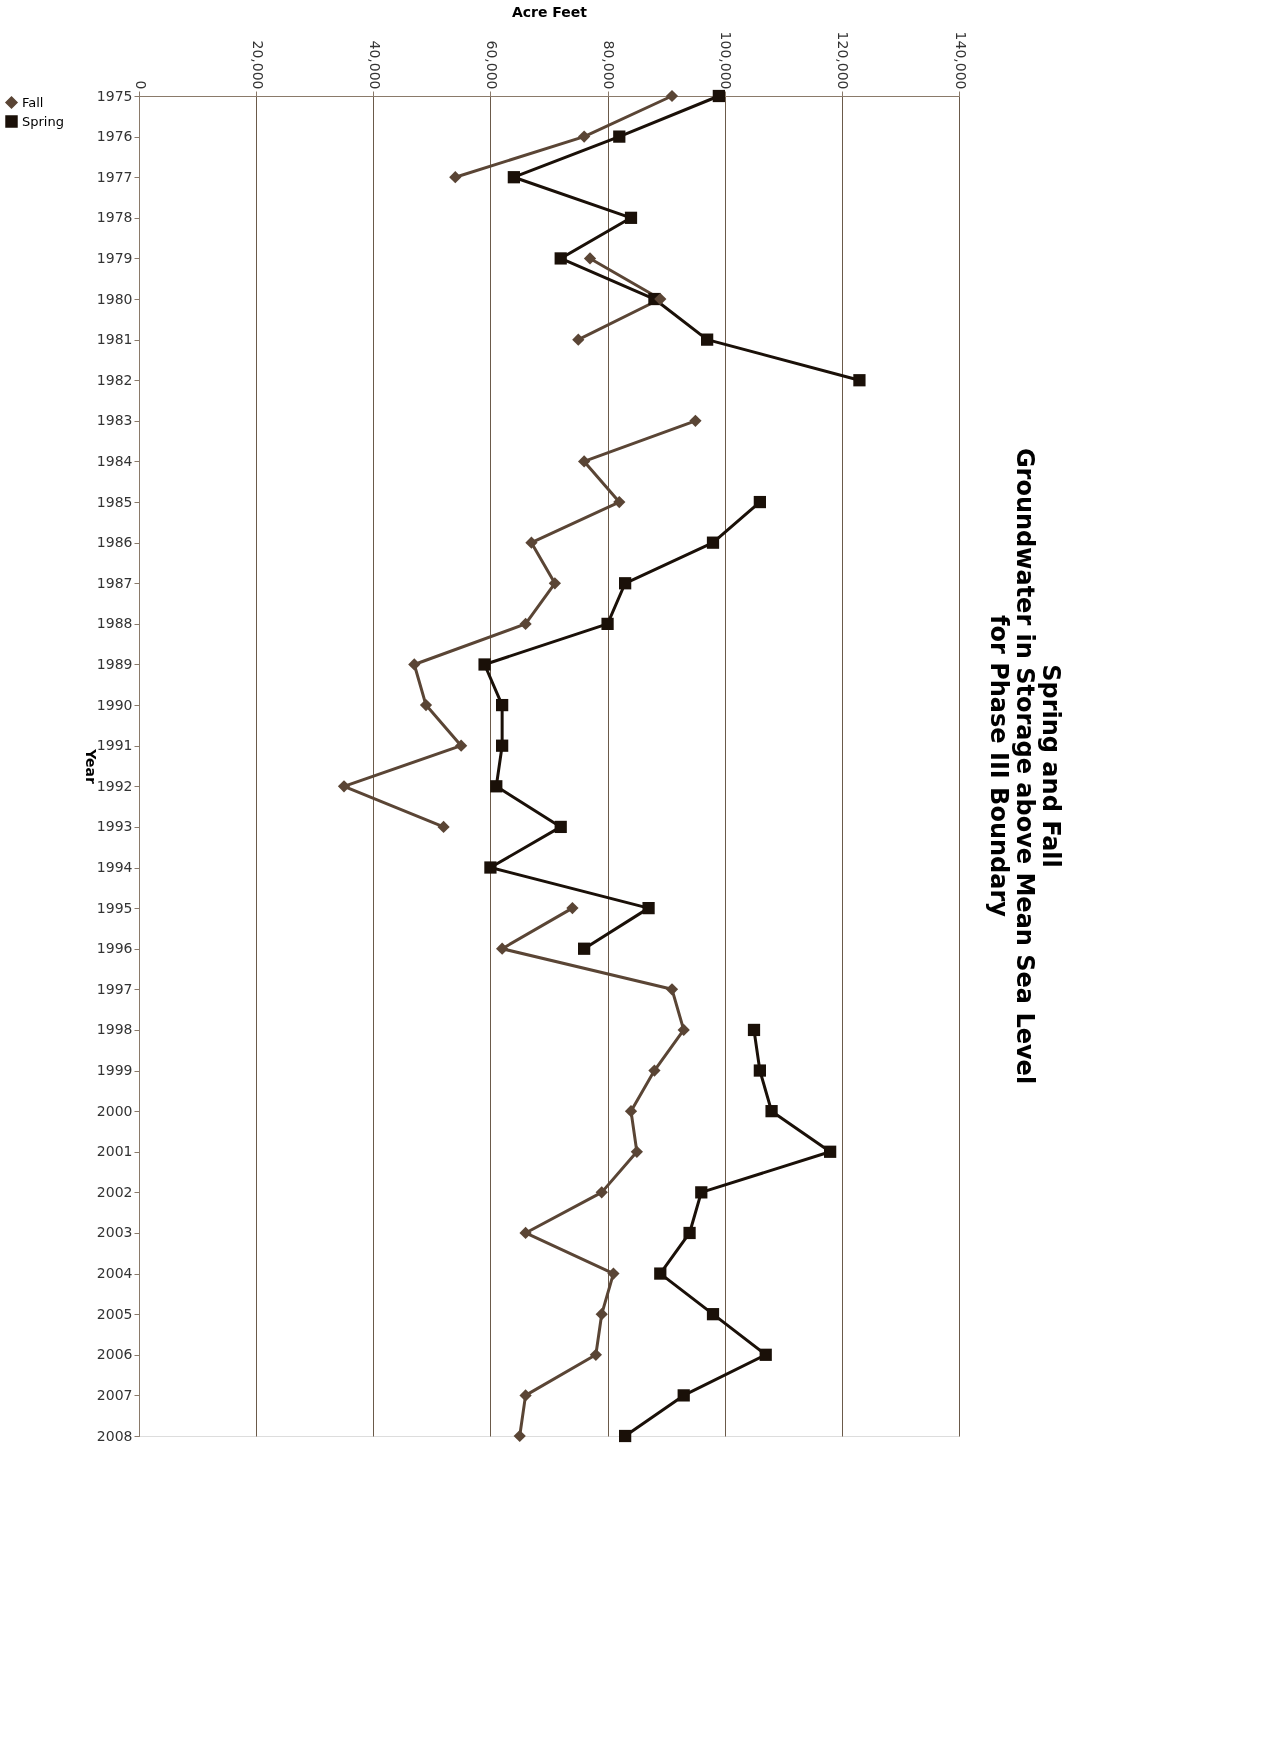 The height and width of the screenshot is (1748, 1267). What do you see at coordinates (726, 60) in the screenshot?
I see `x-tick-label: 100,000` at bounding box center [726, 60].